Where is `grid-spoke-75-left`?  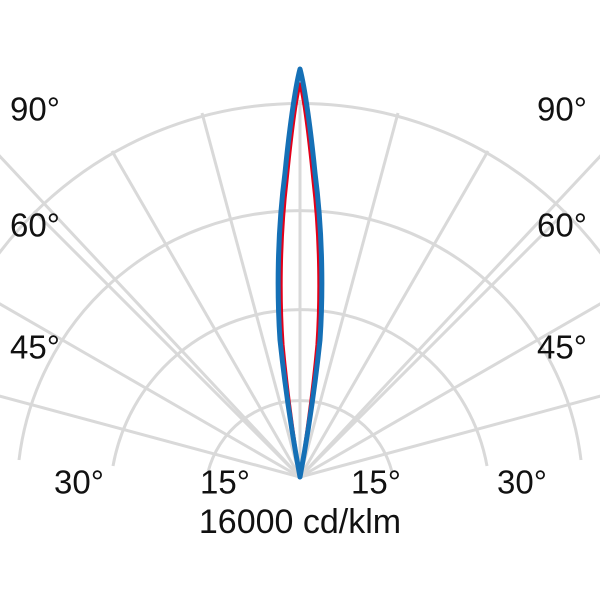
grid-spoke-75-left is located at coordinates (150, 436).